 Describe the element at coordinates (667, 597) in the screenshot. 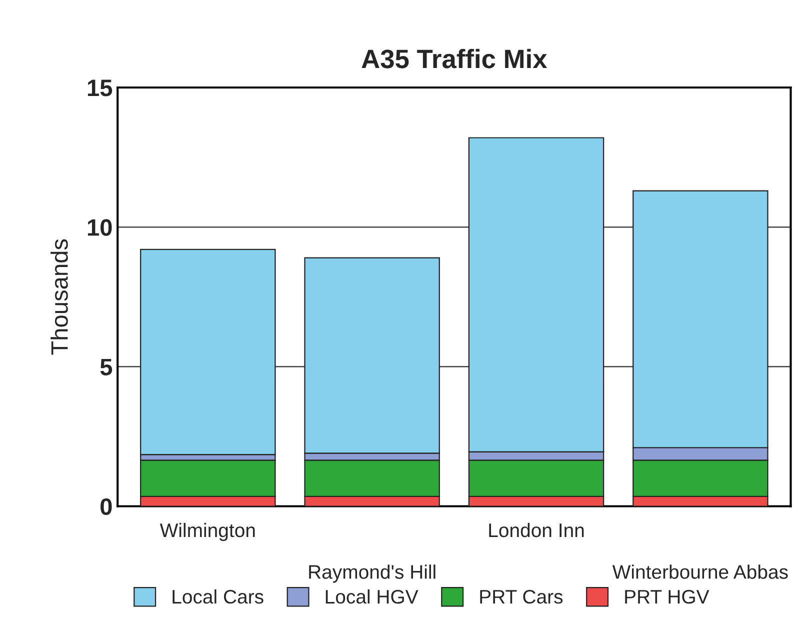

I see `legend-label: PRT HGV` at that location.